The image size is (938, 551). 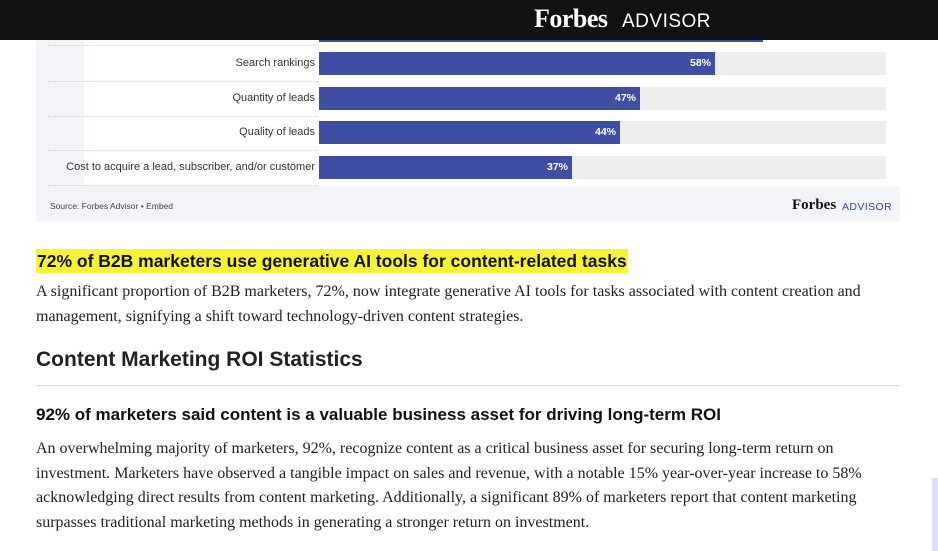 I want to click on embed-link: Embed, so click(x=159, y=206).